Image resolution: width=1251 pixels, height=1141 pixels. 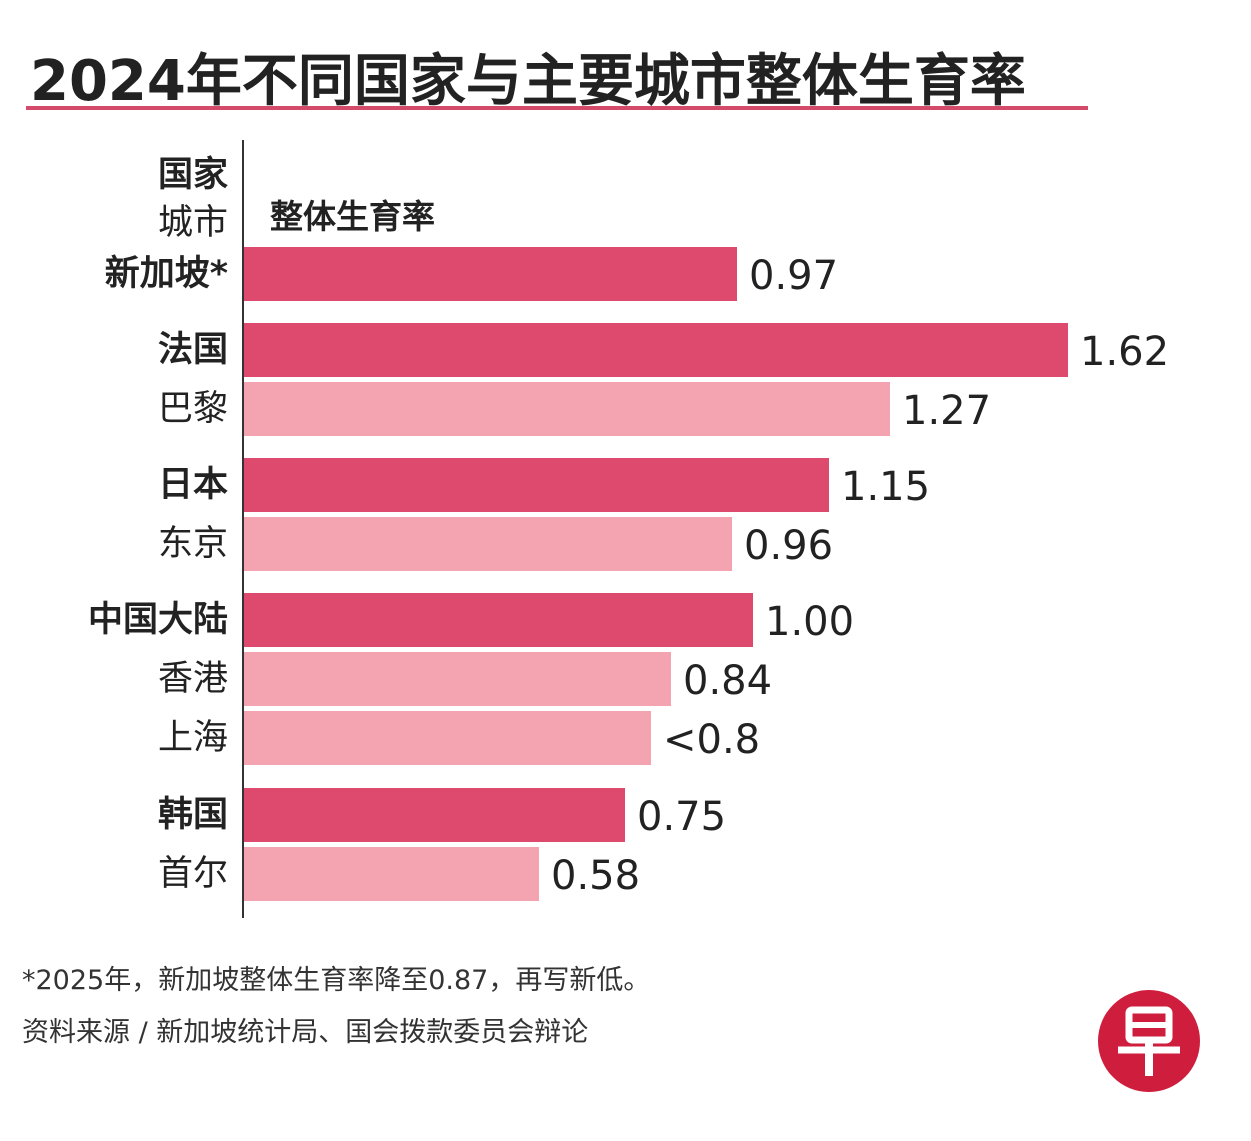 What do you see at coordinates (682, 817) in the screenshot?
I see `value-label-8: 0.75` at bounding box center [682, 817].